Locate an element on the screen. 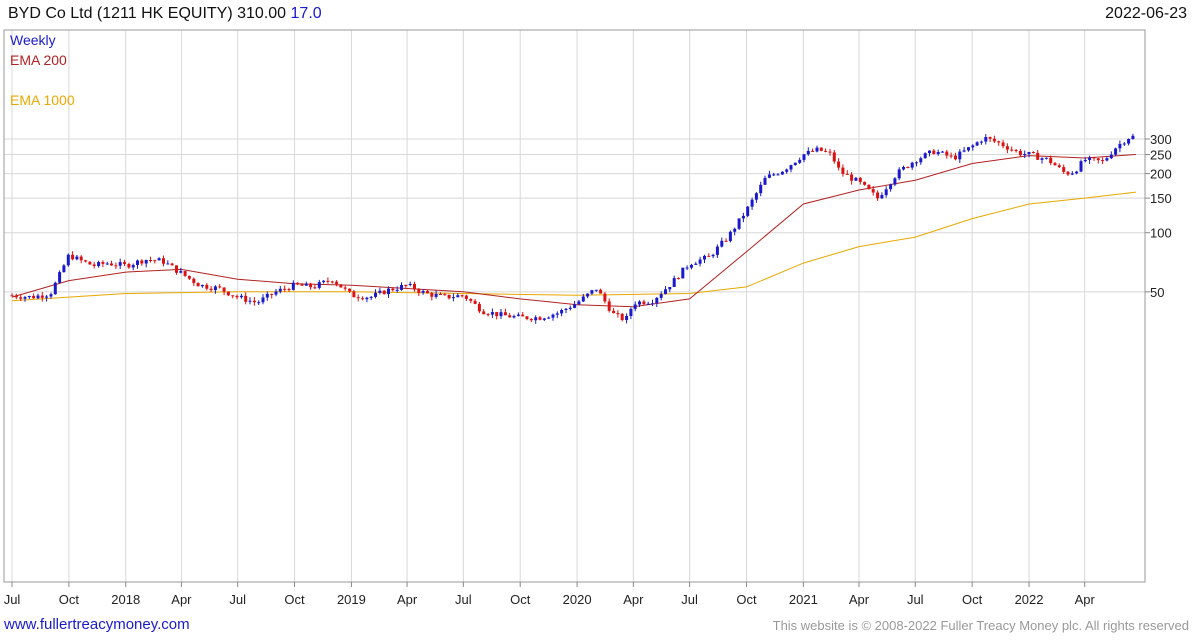  y-tick-label: 50 is located at coordinates (1157, 292).